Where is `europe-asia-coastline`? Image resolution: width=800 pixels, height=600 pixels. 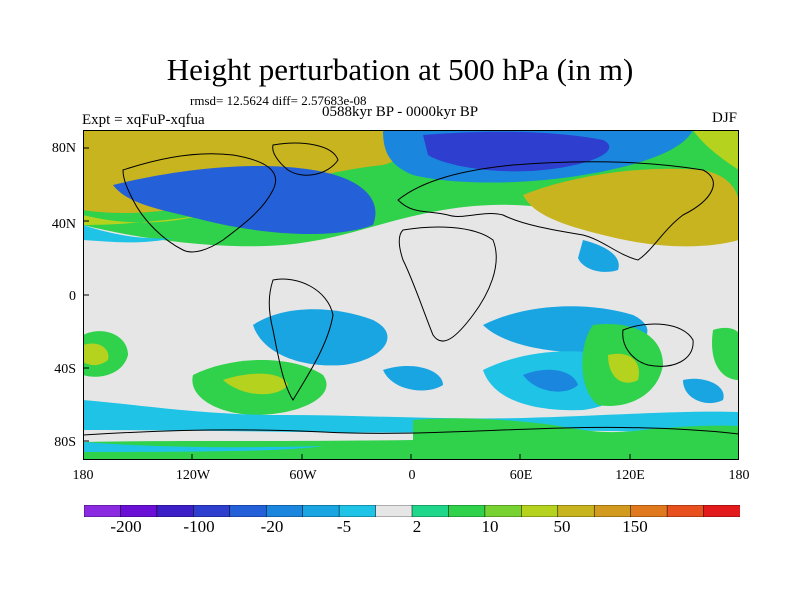 europe-asia-coastline is located at coordinates (555, 211).